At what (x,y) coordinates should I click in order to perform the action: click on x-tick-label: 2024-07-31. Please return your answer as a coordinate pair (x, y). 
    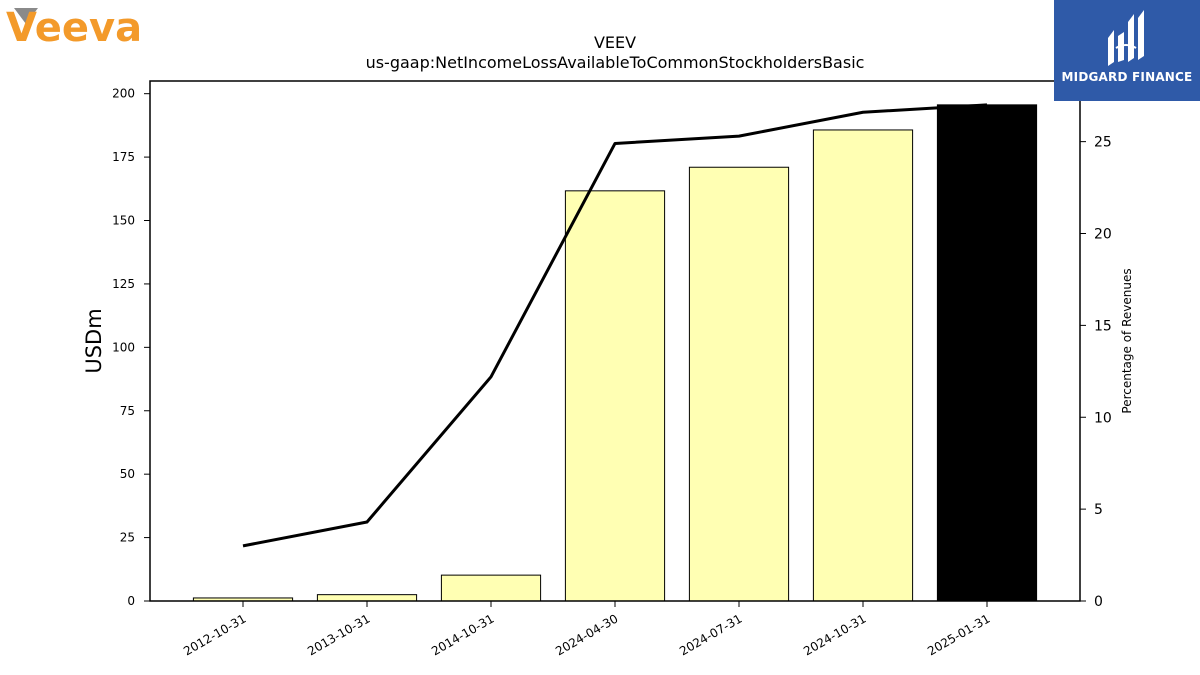
    Looking at the image, I should click on (710, 634).